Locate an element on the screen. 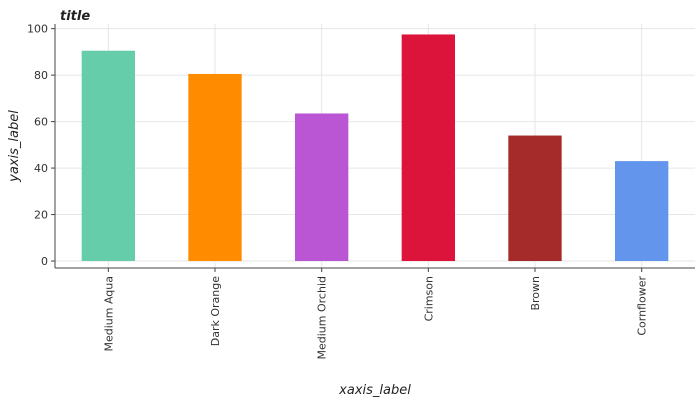 Image resolution: width=700 pixels, height=400 pixels. chart-title: title is located at coordinates (75, 16).